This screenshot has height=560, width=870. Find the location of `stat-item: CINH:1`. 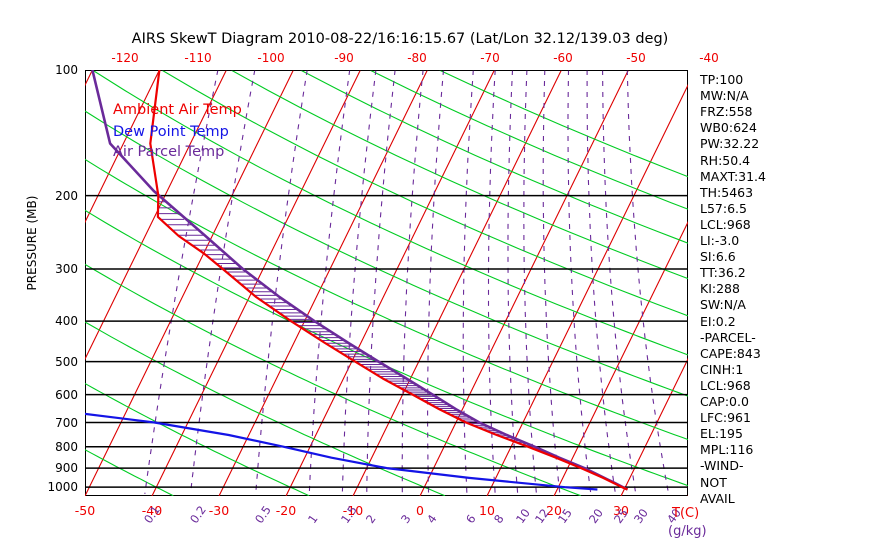

stat-item: CINH:1 is located at coordinates (722, 369).